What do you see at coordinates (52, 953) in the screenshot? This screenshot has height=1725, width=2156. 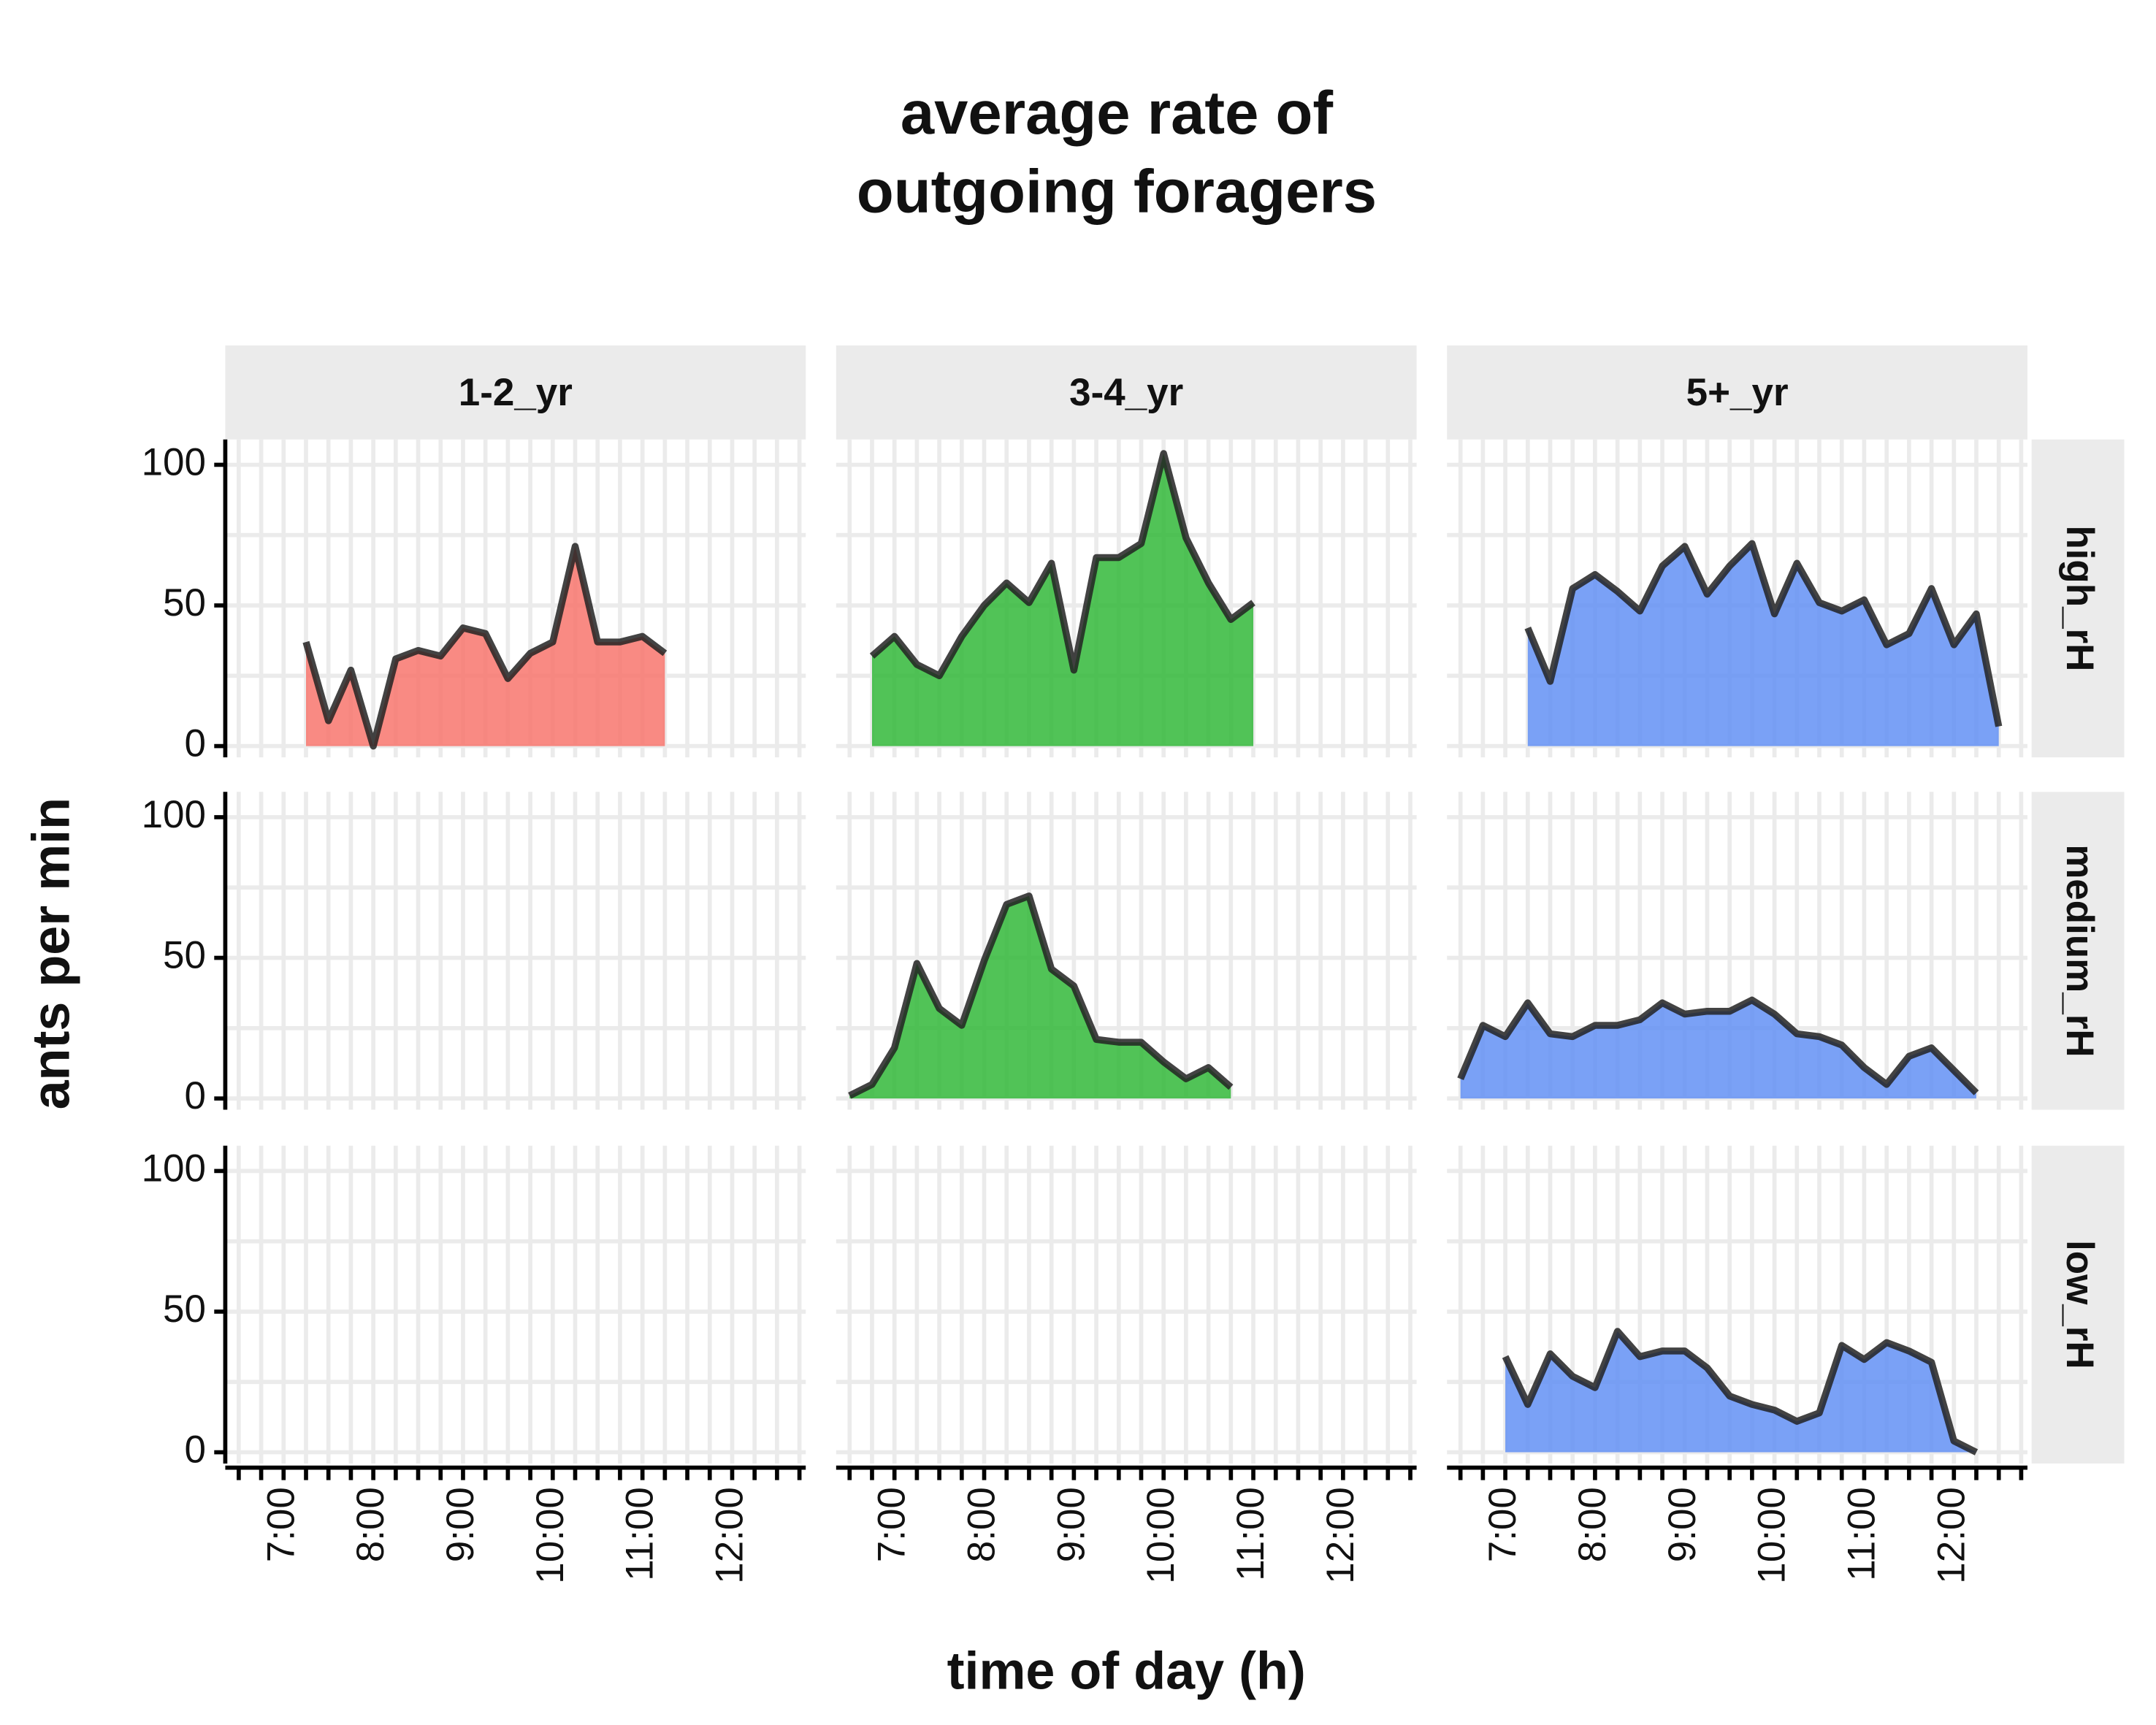 I see `y-axis-title: ants per min` at bounding box center [52, 953].